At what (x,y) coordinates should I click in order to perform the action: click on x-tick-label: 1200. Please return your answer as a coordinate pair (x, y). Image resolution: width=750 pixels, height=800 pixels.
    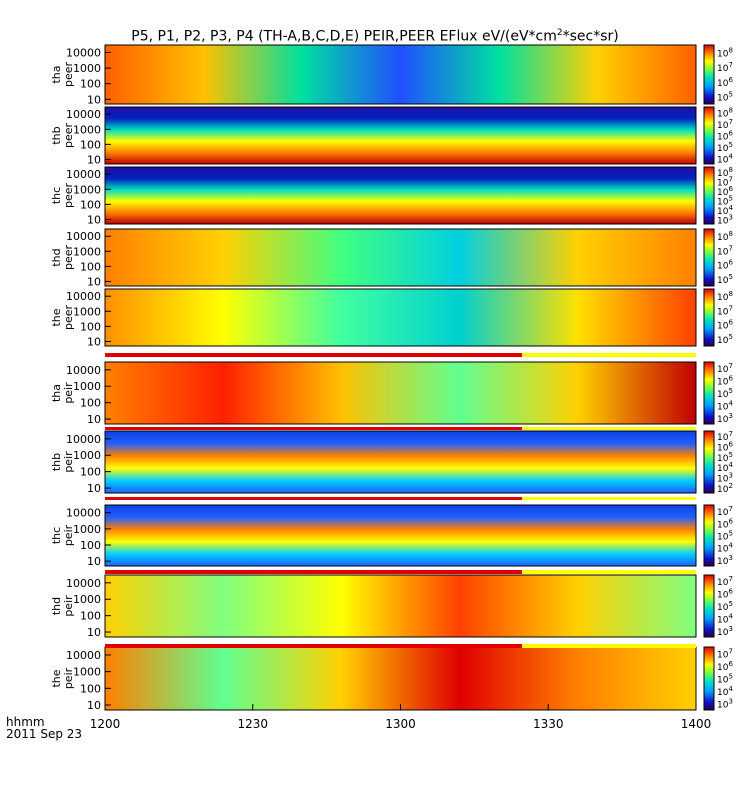
    Looking at the image, I should click on (105, 724).